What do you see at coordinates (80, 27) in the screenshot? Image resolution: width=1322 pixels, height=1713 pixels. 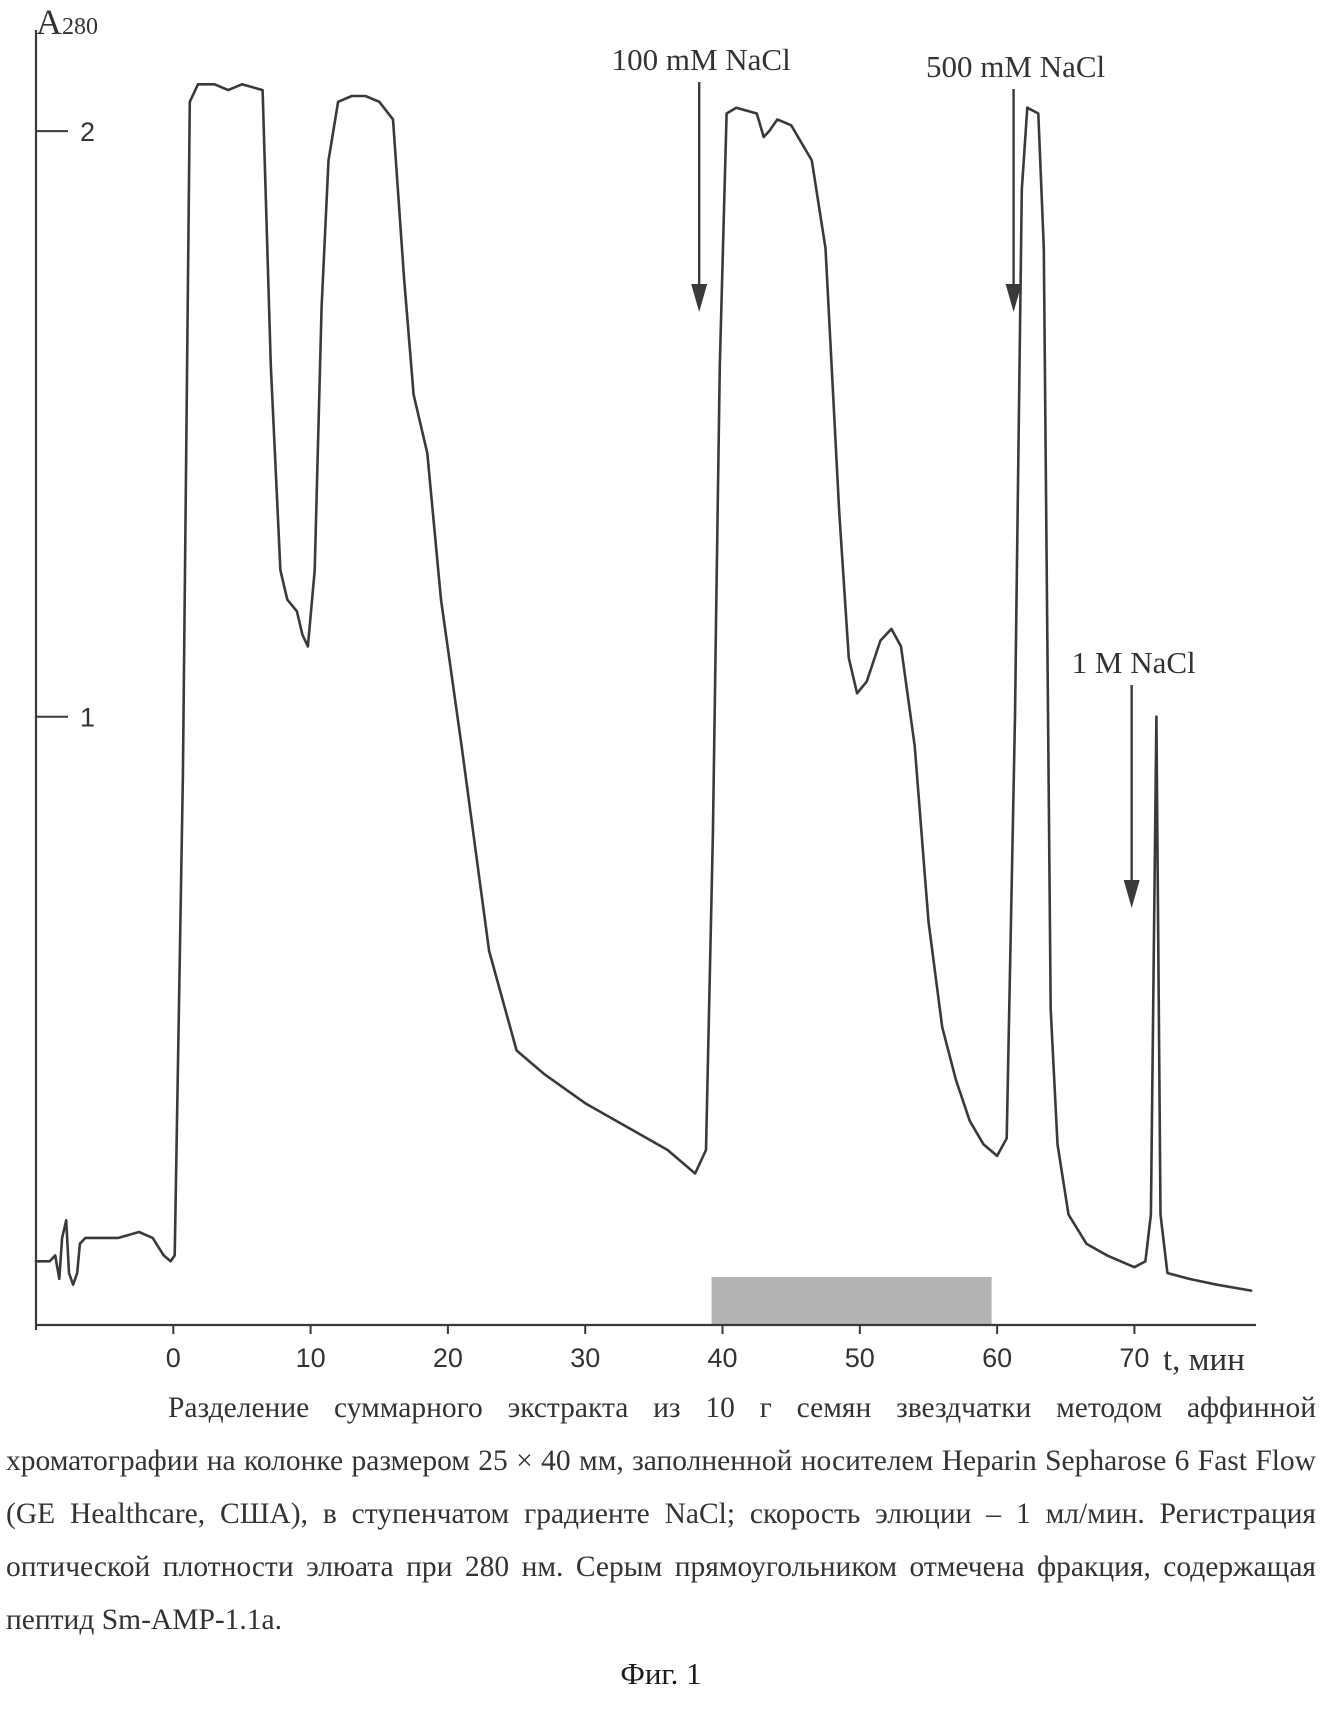 I see `y-axis-label-subscript: 280` at bounding box center [80, 27].